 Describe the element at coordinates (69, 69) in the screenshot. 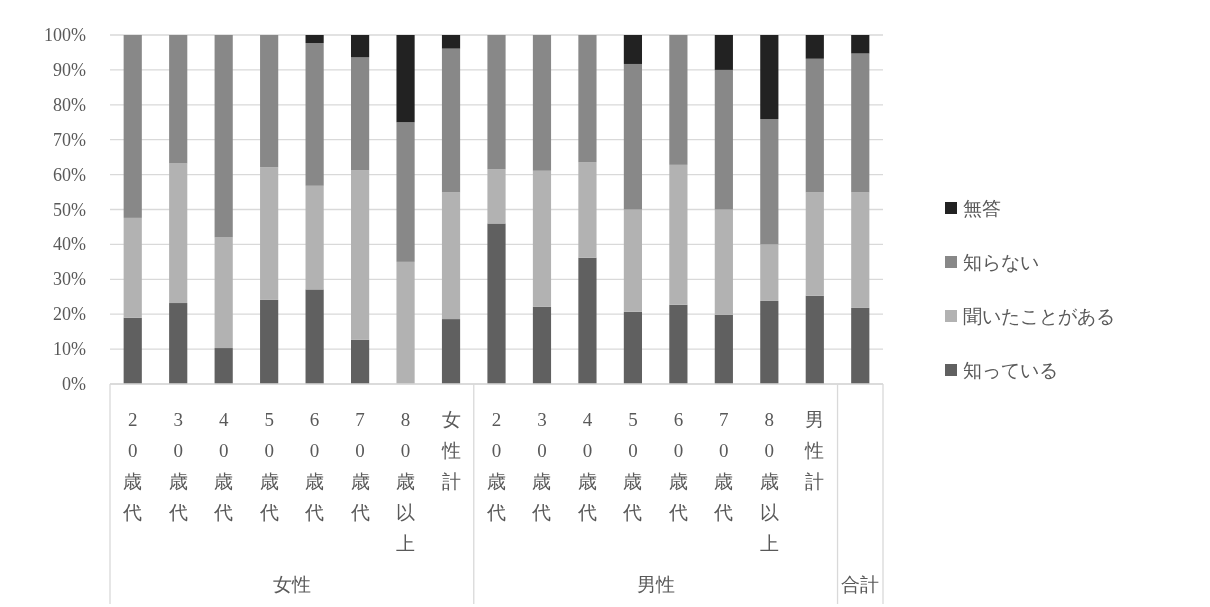

I see `y-tick-label: 90%` at that location.